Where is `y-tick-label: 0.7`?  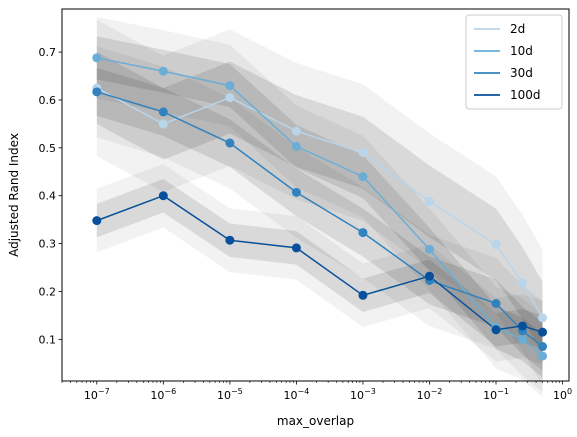 y-tick-label: 0.7 is located at coordinates (48, 52).